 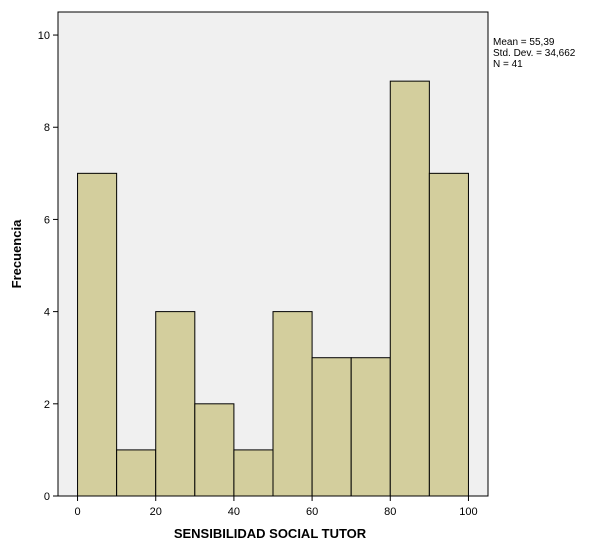 What do you see at coordinates (534, 53) in the screenshot?
I see `stat-std-dev: Std. Dev. = 34,662` at bounding box center [534, 53].